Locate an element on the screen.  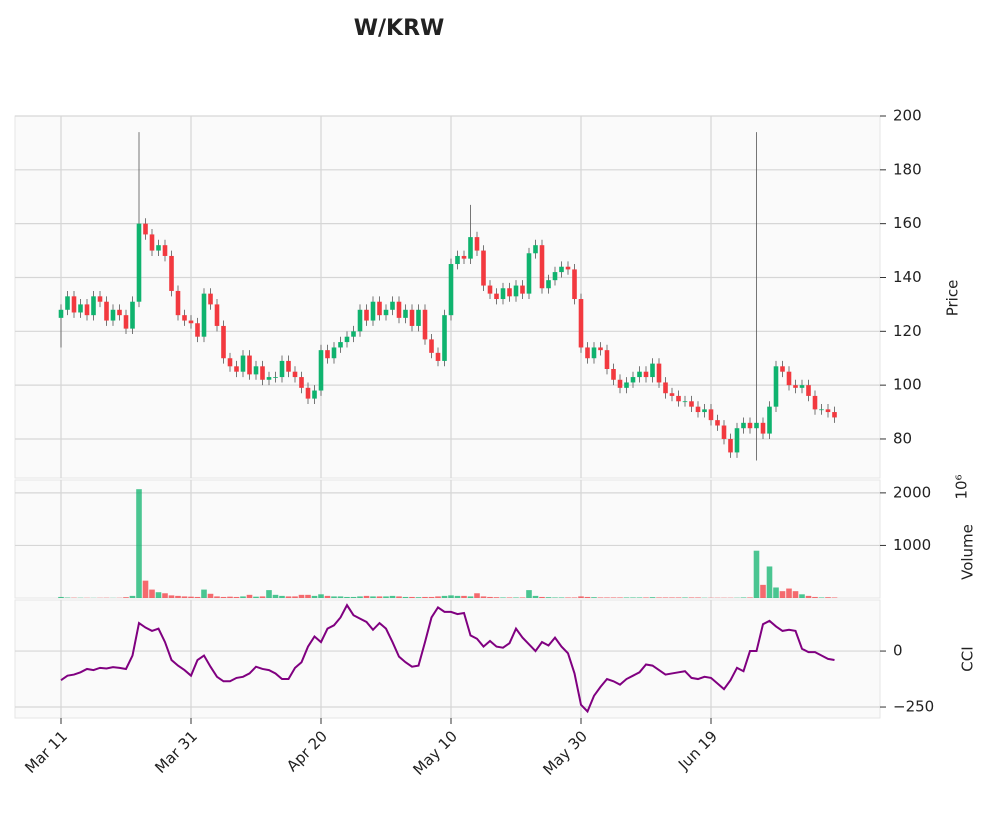
x-tick-label: May 10 is located at coordinates (435, 753).